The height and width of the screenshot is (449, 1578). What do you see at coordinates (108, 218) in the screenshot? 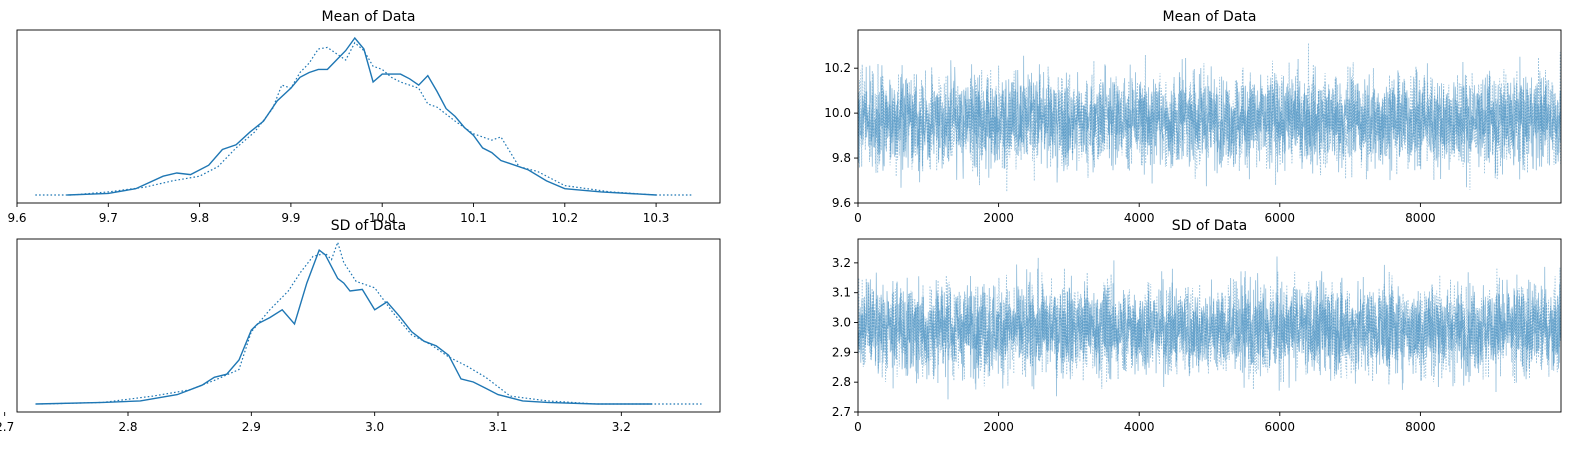
I see `x-tick-label: 9.7` at bounding box center [108, 218].